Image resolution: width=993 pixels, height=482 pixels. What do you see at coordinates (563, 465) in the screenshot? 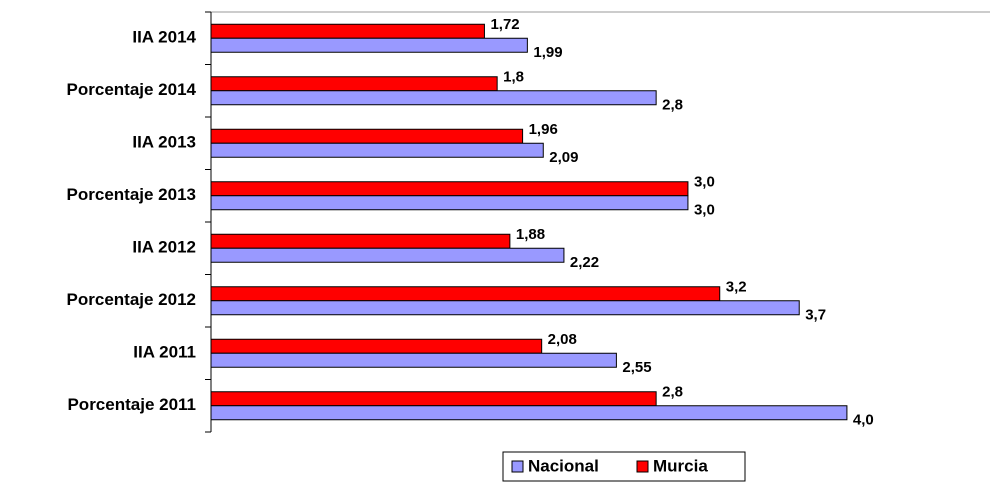
I see `legend-label: Nacional` at bounding box center [563, 465].